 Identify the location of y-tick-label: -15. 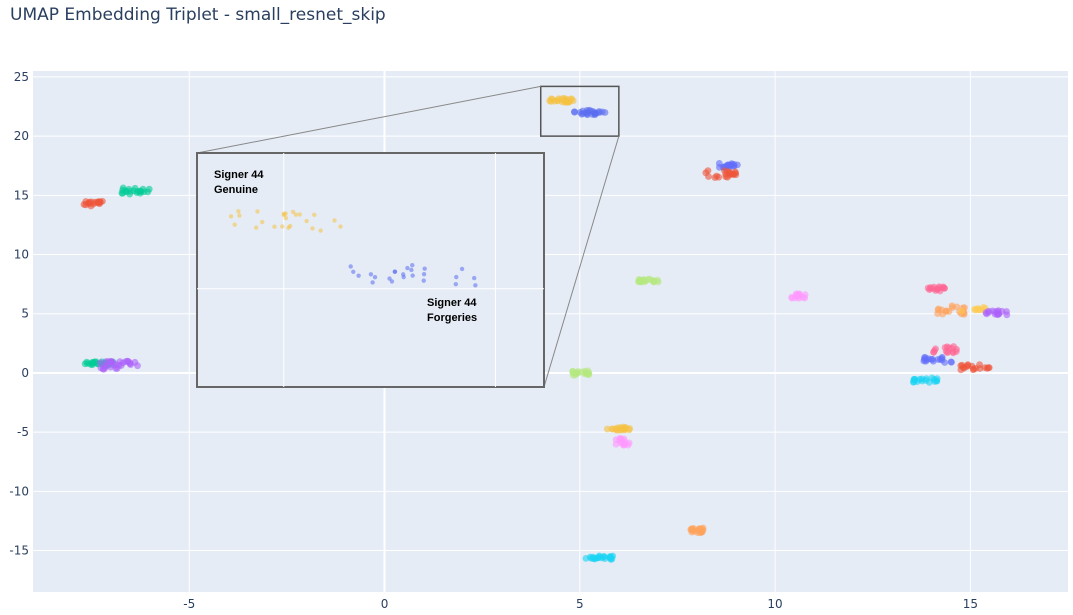
(19, 551).